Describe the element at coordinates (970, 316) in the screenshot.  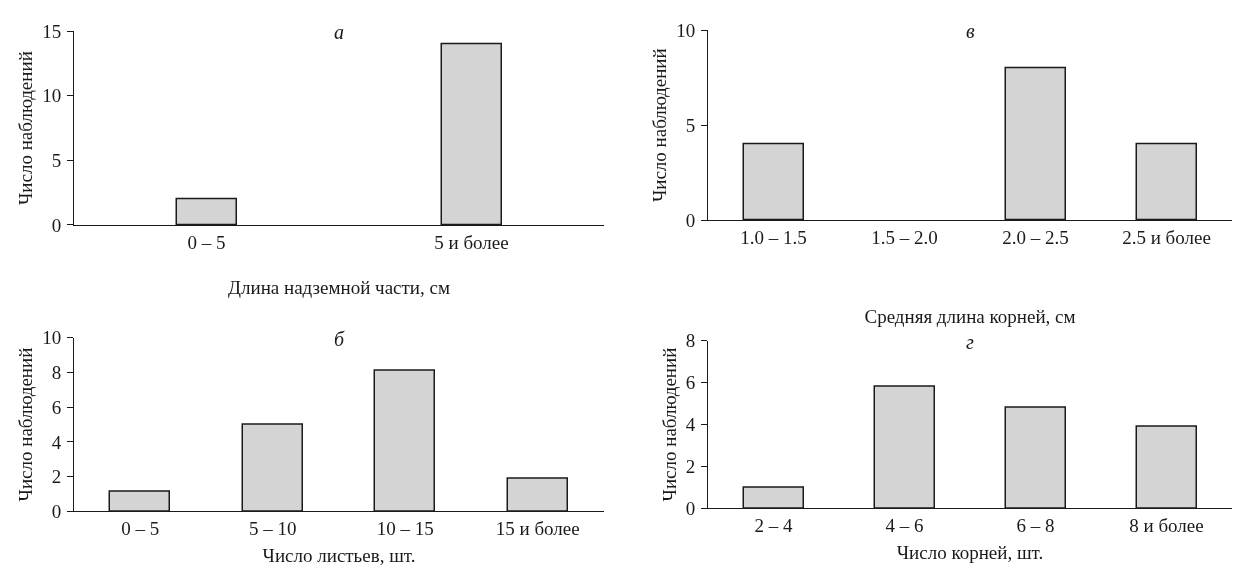
I see `x-axis-title: Средняя длина корней, см` at that location.